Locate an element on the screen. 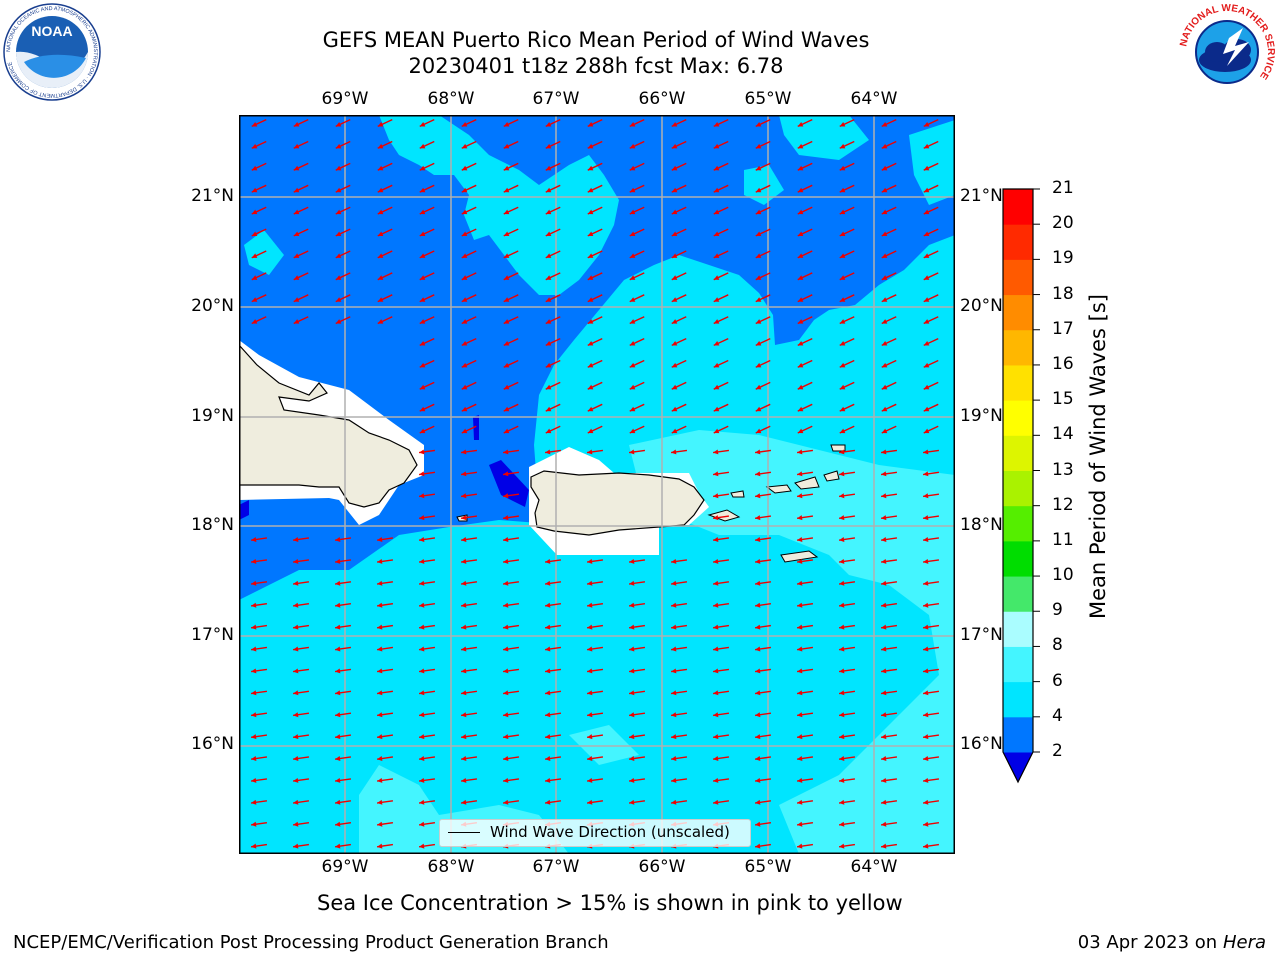  footer-machine: Hera is located at coordinates (1244, 942).